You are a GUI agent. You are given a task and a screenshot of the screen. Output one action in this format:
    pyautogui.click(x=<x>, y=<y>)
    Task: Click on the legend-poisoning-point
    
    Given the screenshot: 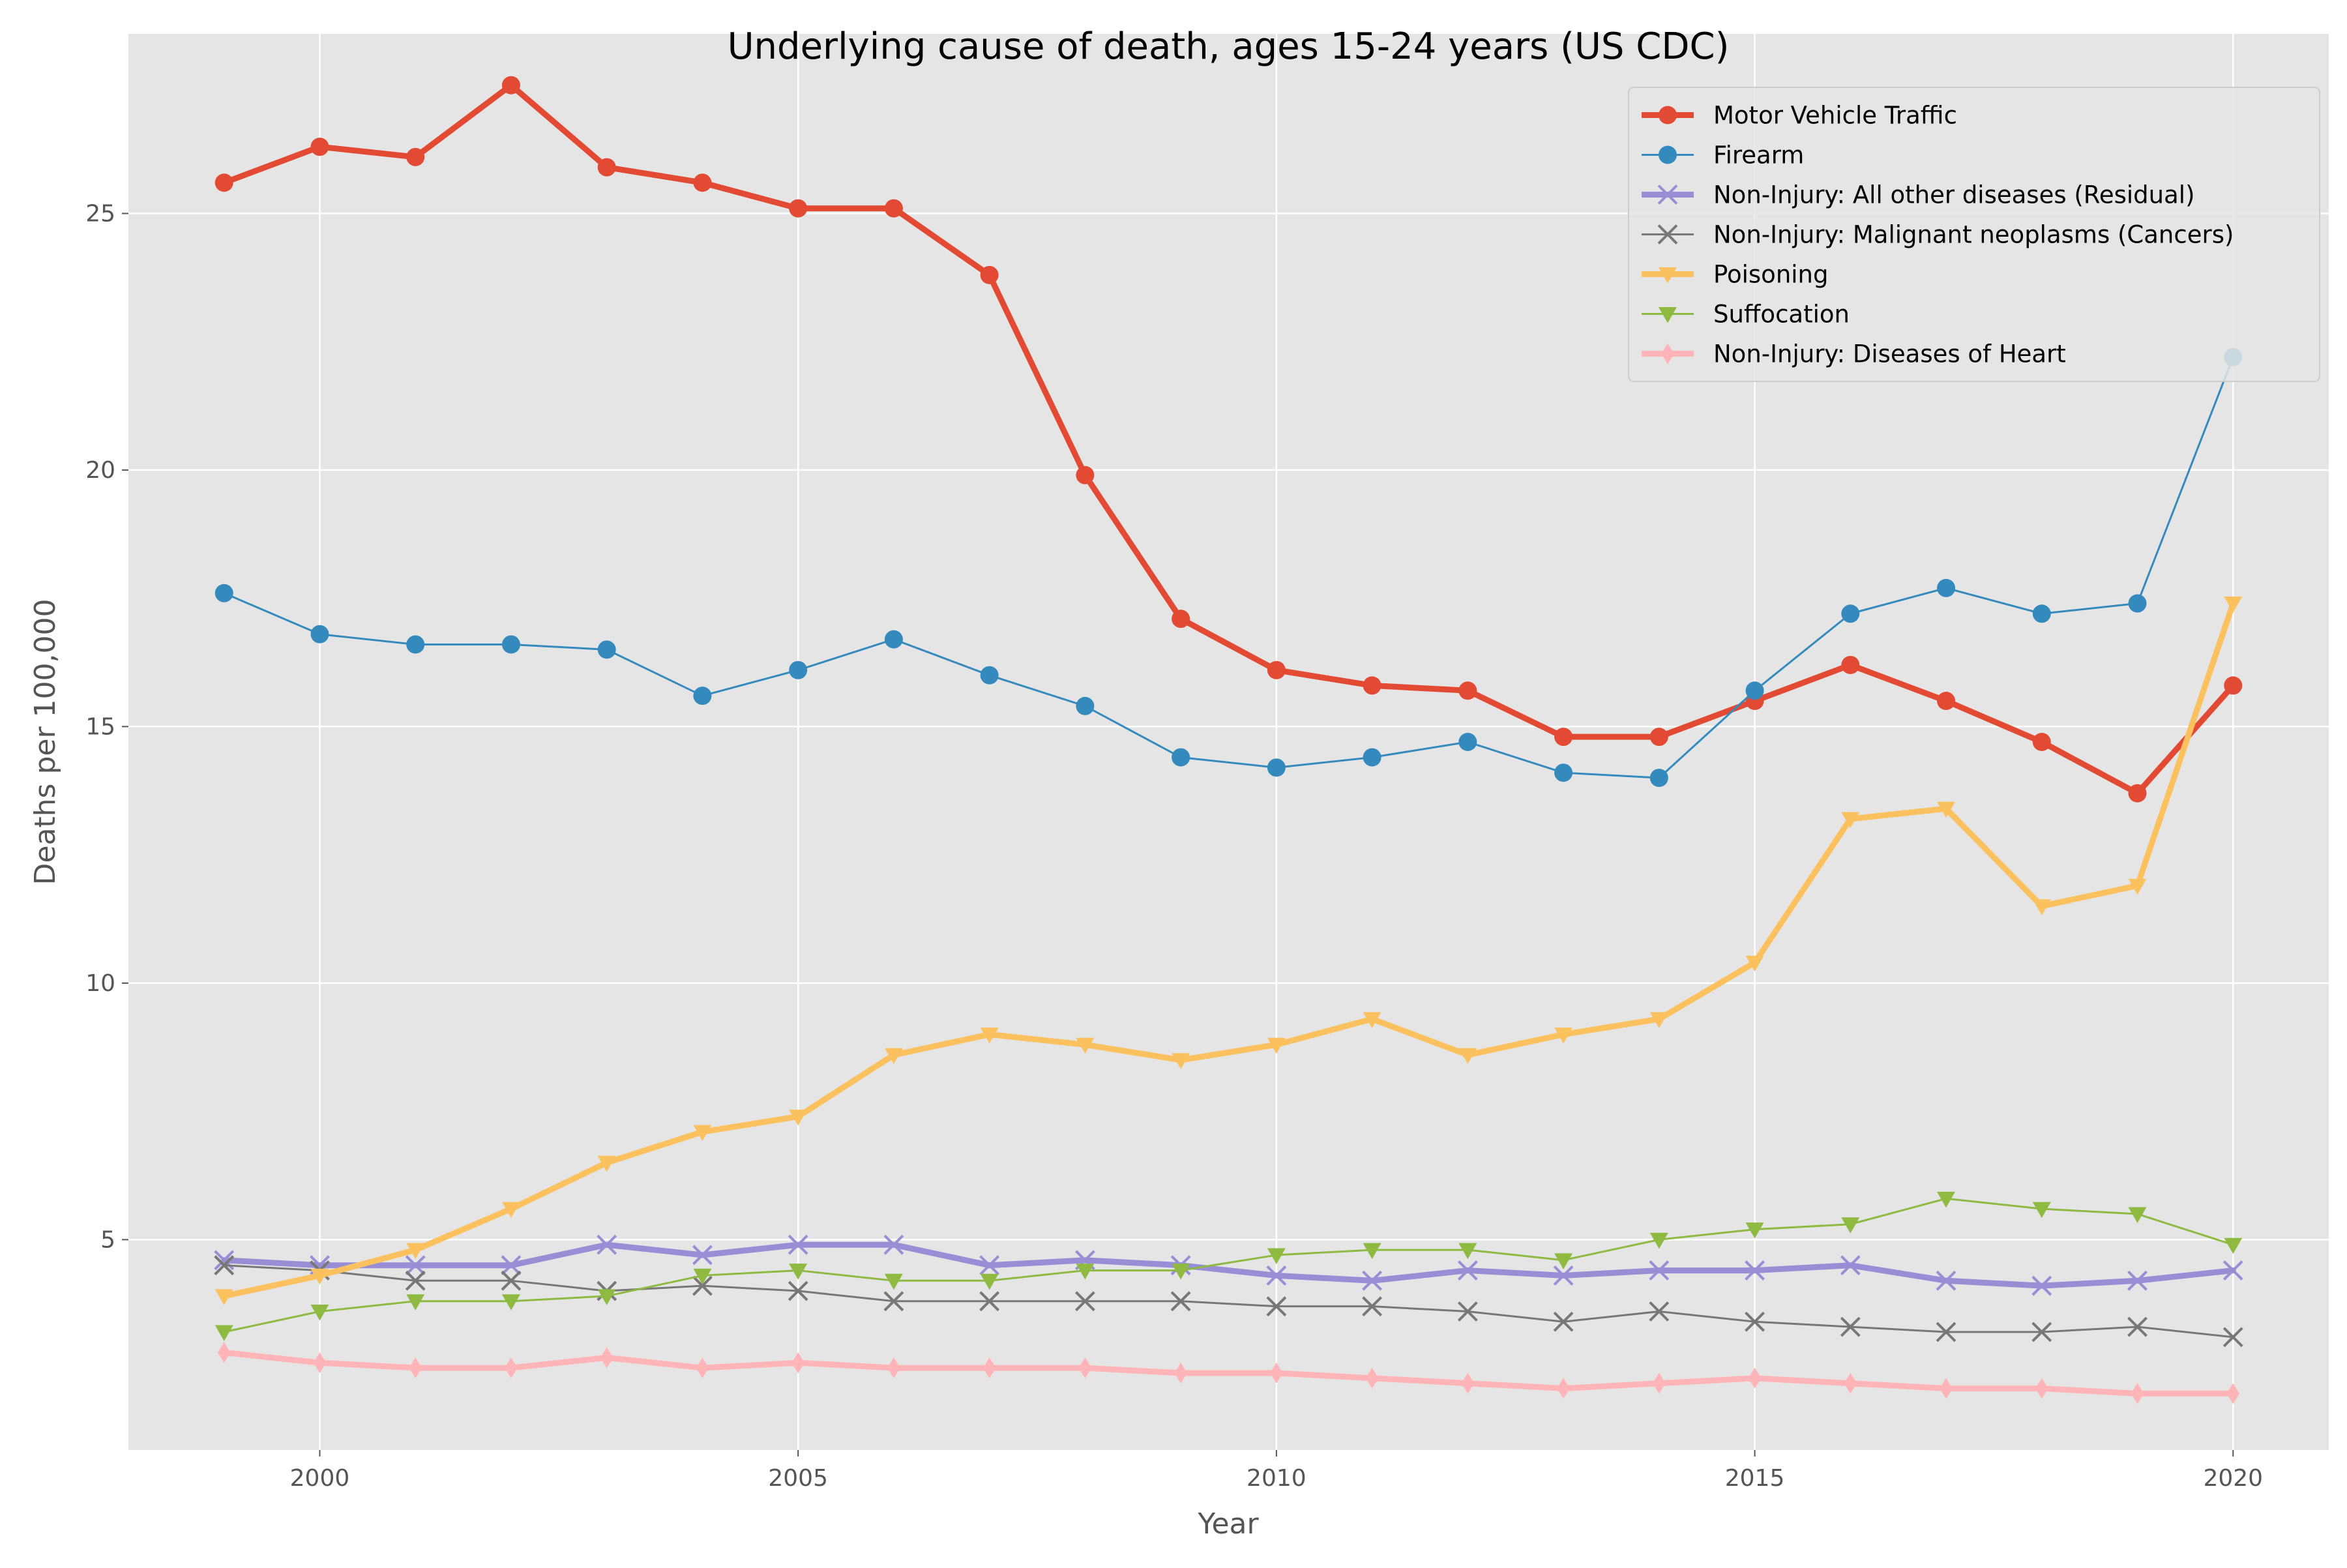 What is the action you would take?
    pyautogui.click(x=1668, y=275)
    